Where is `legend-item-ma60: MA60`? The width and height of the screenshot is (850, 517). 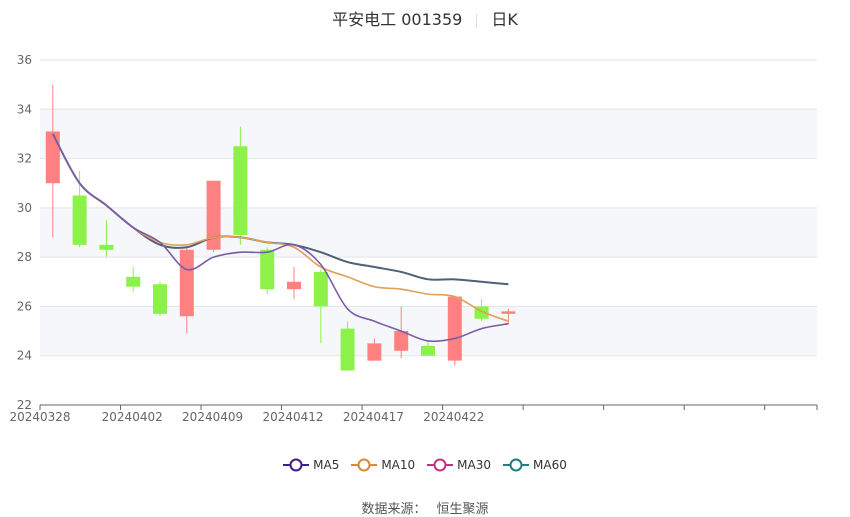 legend-item-ma60: MA60 is located at coordinates (535, 465).